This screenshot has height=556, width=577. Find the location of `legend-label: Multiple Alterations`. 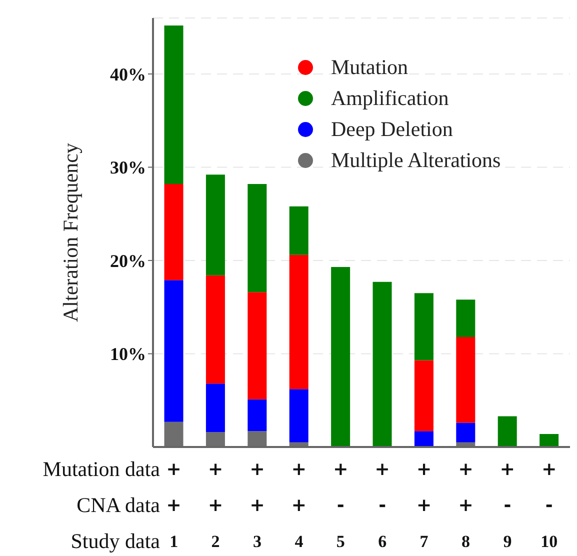

legend-label: Multiple Alterations is located at coordinates (416, 160).